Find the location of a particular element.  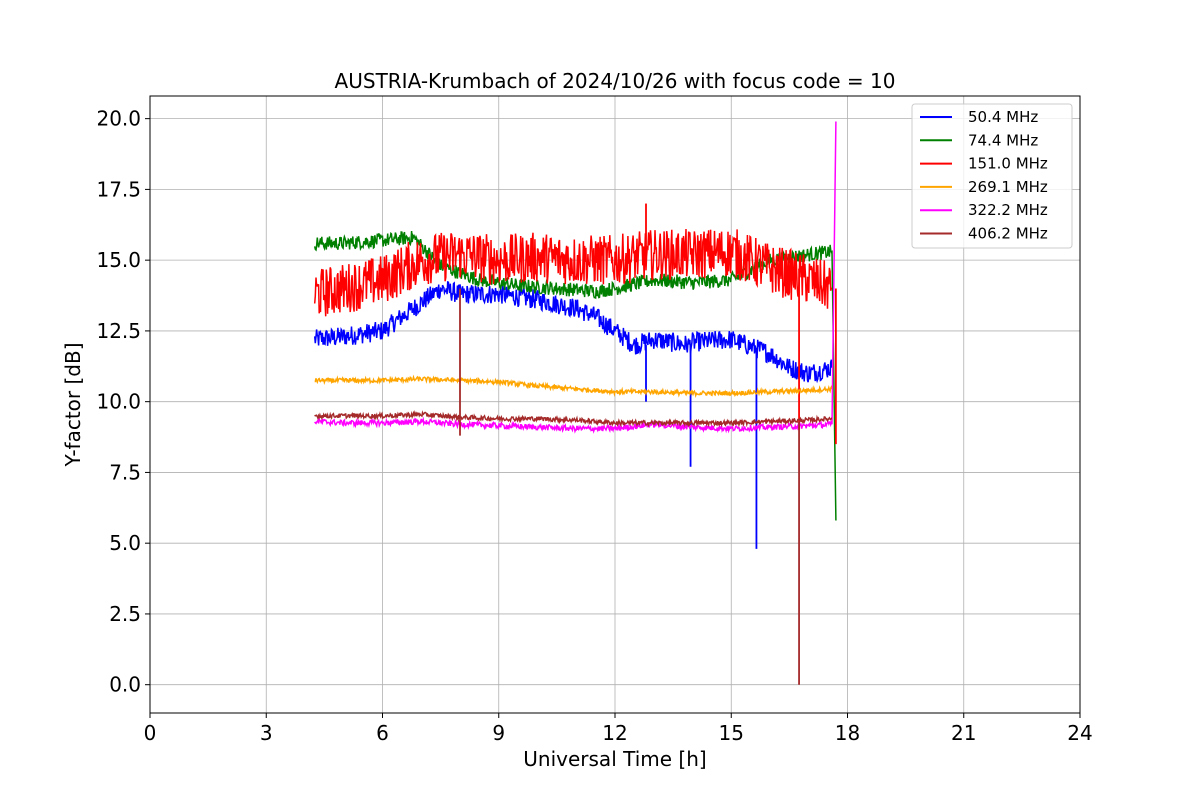

y-tick-label: 12.5 is located at coordinates (118, 331).